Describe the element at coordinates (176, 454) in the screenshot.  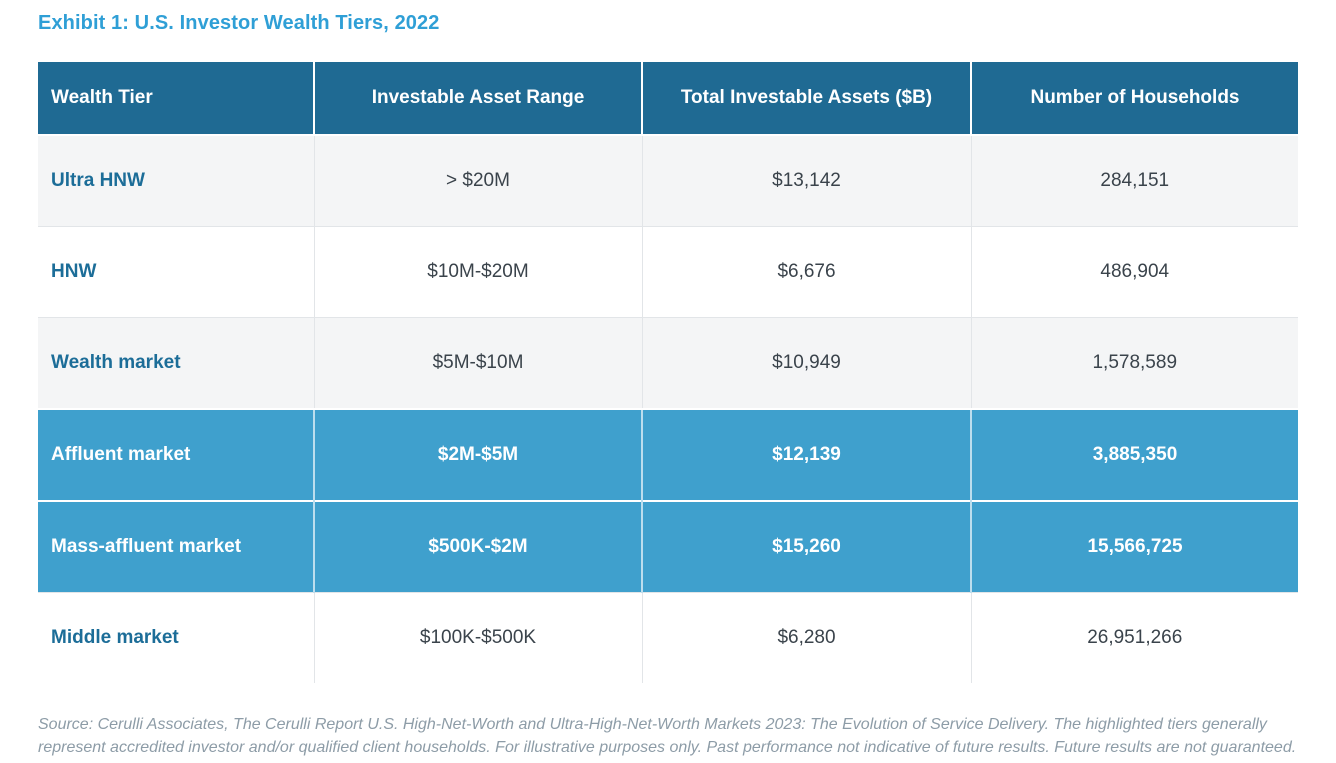
I see `cell-tier: Affluent market` at that location.